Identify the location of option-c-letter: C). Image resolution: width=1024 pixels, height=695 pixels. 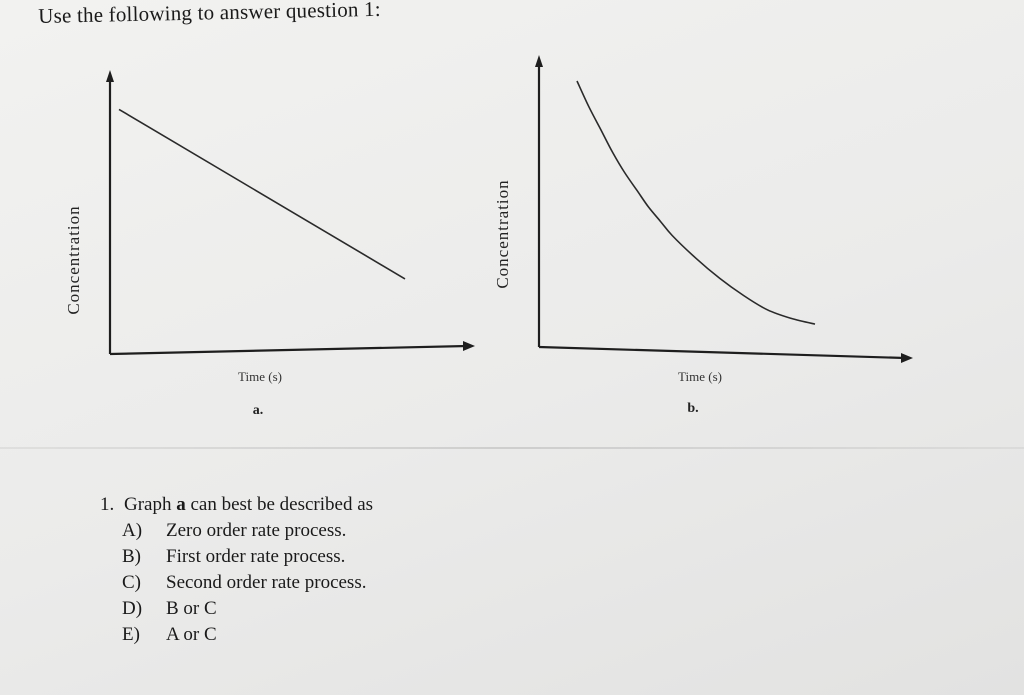
(131, 582).